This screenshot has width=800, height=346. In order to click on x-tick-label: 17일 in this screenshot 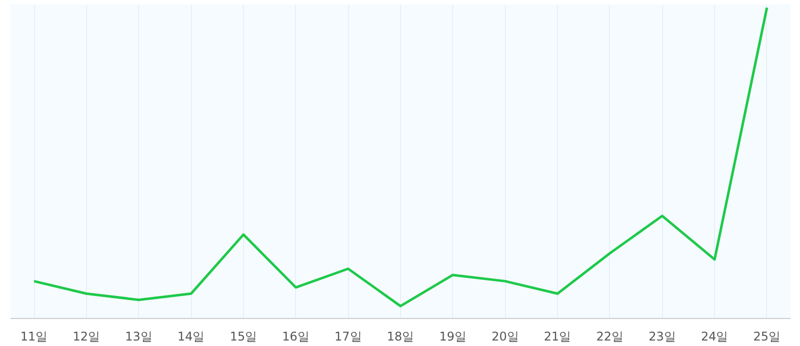, I will do `click(348, 337)`.